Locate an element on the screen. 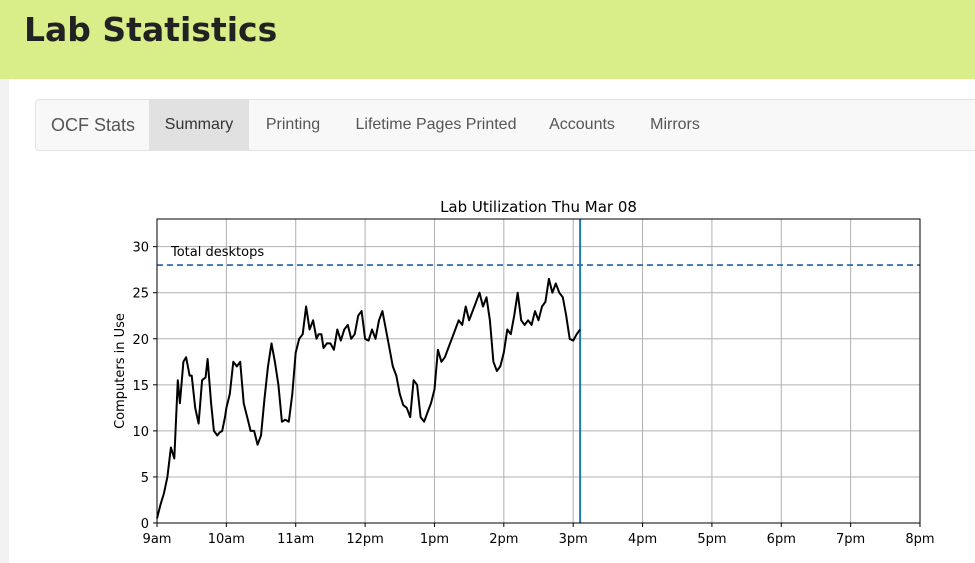 The width and height of the screenshot is (975, 563). nav-item-printing: Printing is located at coordinates (293, 124).